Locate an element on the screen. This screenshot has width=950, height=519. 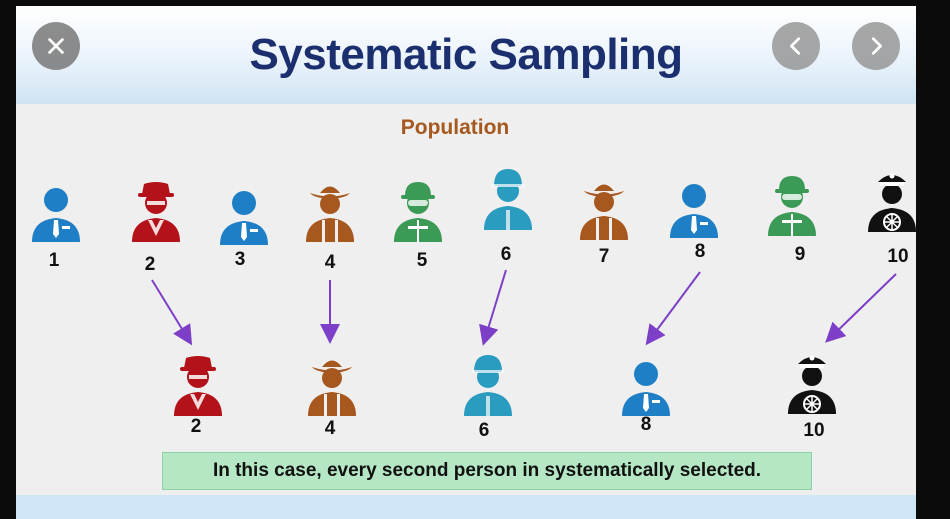
population-number: 6 is located at coordinates (506, 254).